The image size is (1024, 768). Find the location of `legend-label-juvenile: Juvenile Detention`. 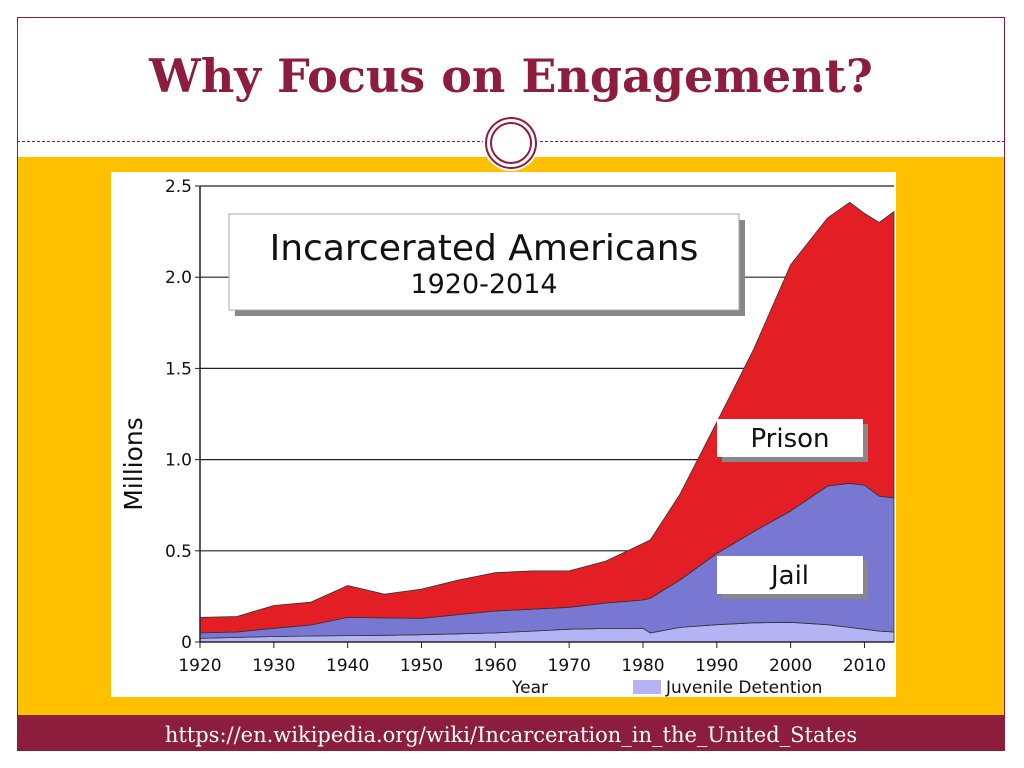

legend-label-juvenile: Juvenile Detention is located at coordinates (743, 687).